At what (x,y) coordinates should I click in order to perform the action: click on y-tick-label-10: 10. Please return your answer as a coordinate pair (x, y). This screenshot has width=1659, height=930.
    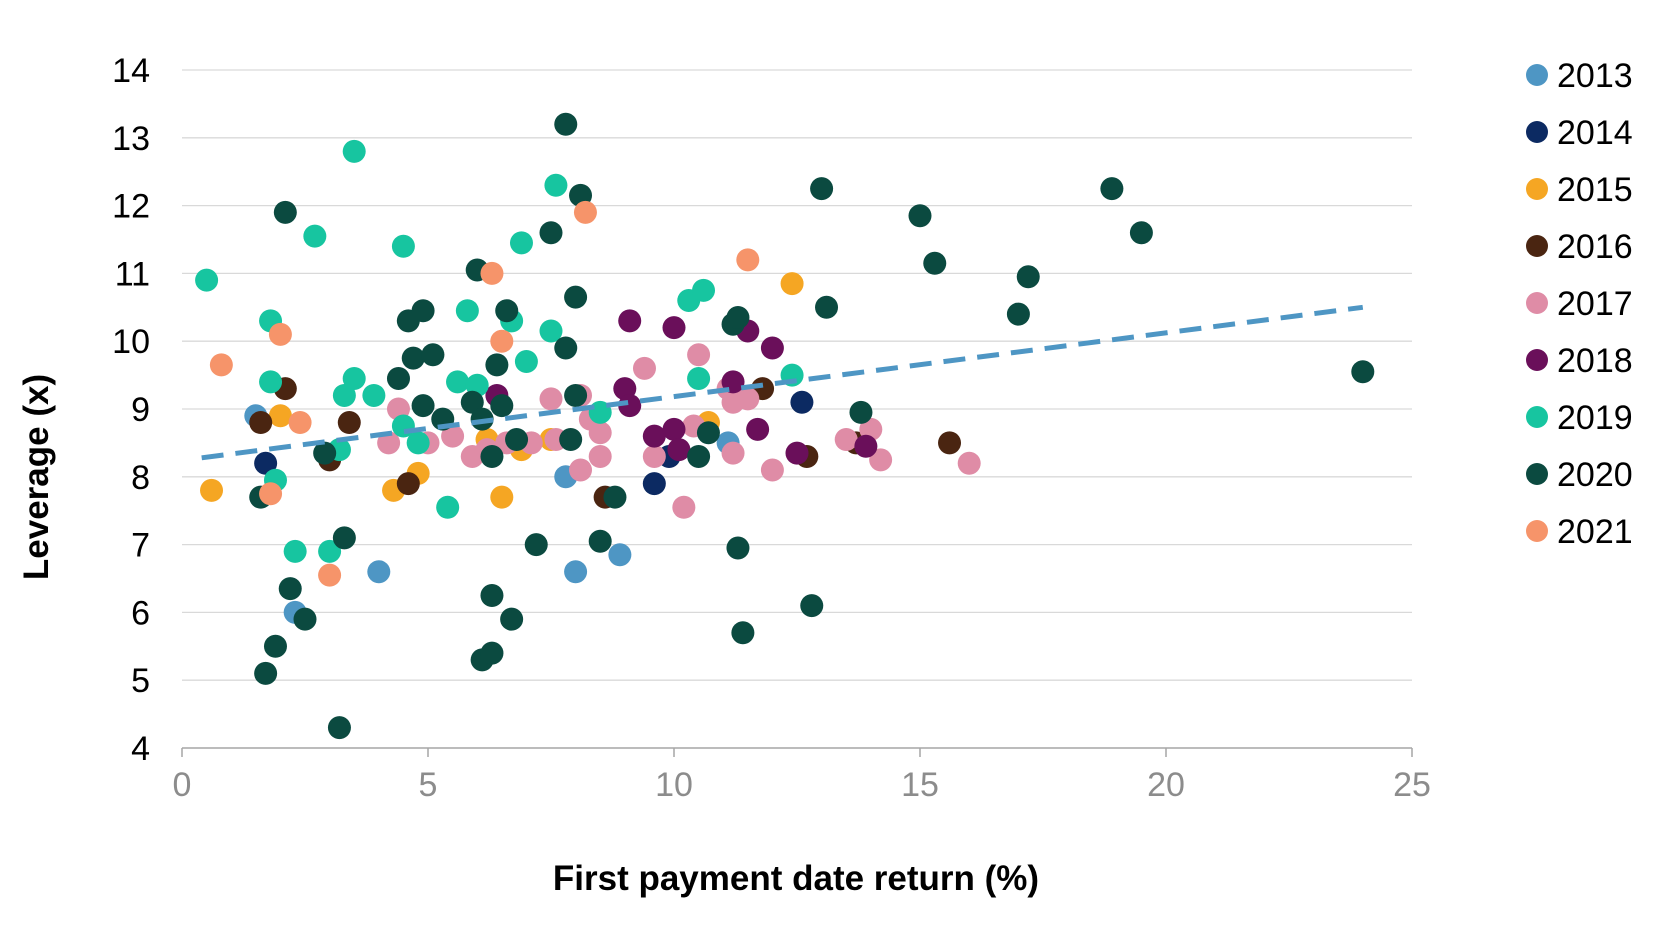
    Looking at the image, I should click on (131, 342).